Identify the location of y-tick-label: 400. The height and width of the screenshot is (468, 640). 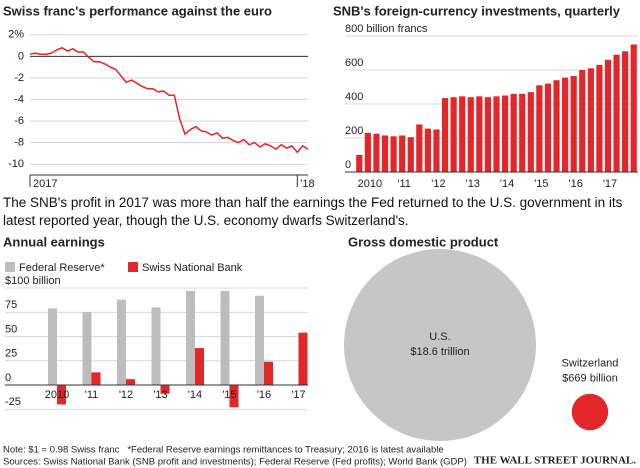
(354, 97).